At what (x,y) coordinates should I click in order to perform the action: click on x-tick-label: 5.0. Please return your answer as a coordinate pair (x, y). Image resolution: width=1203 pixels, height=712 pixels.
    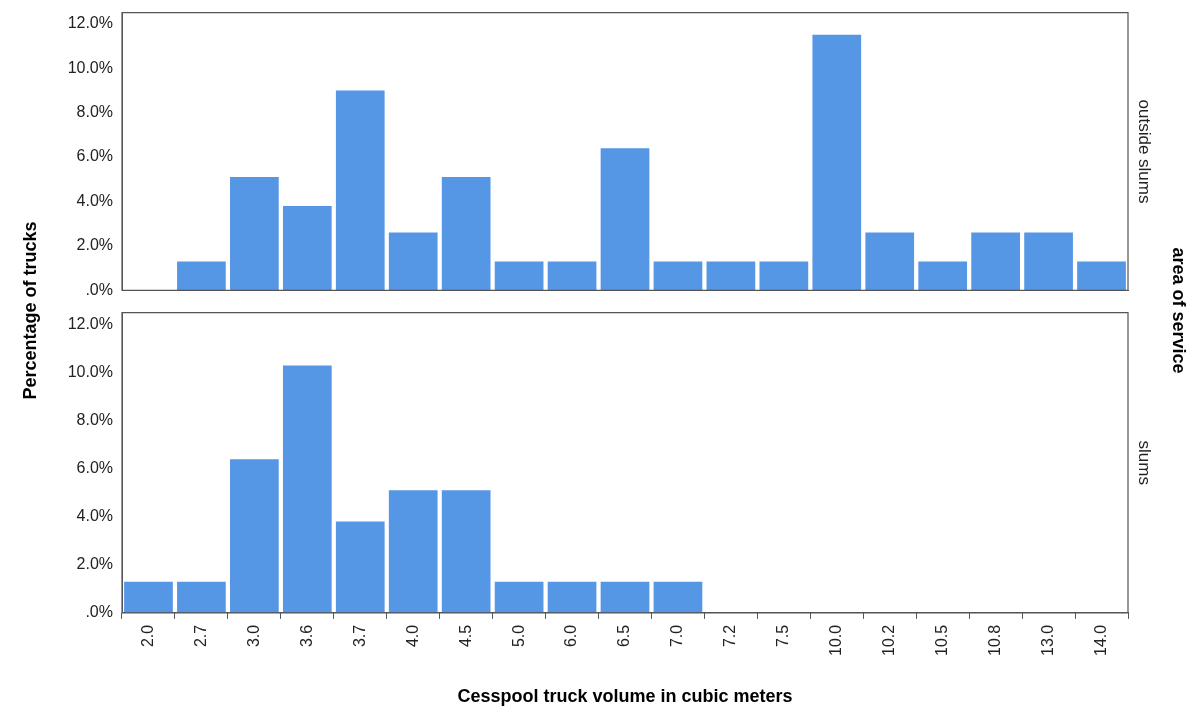
    Looking at the image, I should click on (518, 636).